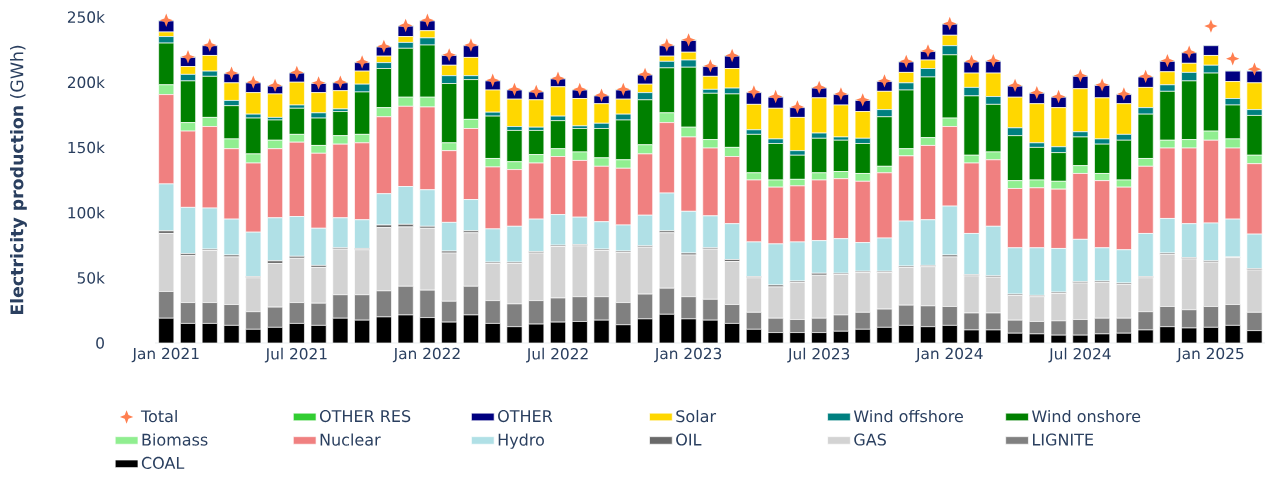 This screenshot has width=1269, height=483. Describe the element at coordinates (86, 82) in the screenshot. I see `y-tick-label: 200k` at that location.